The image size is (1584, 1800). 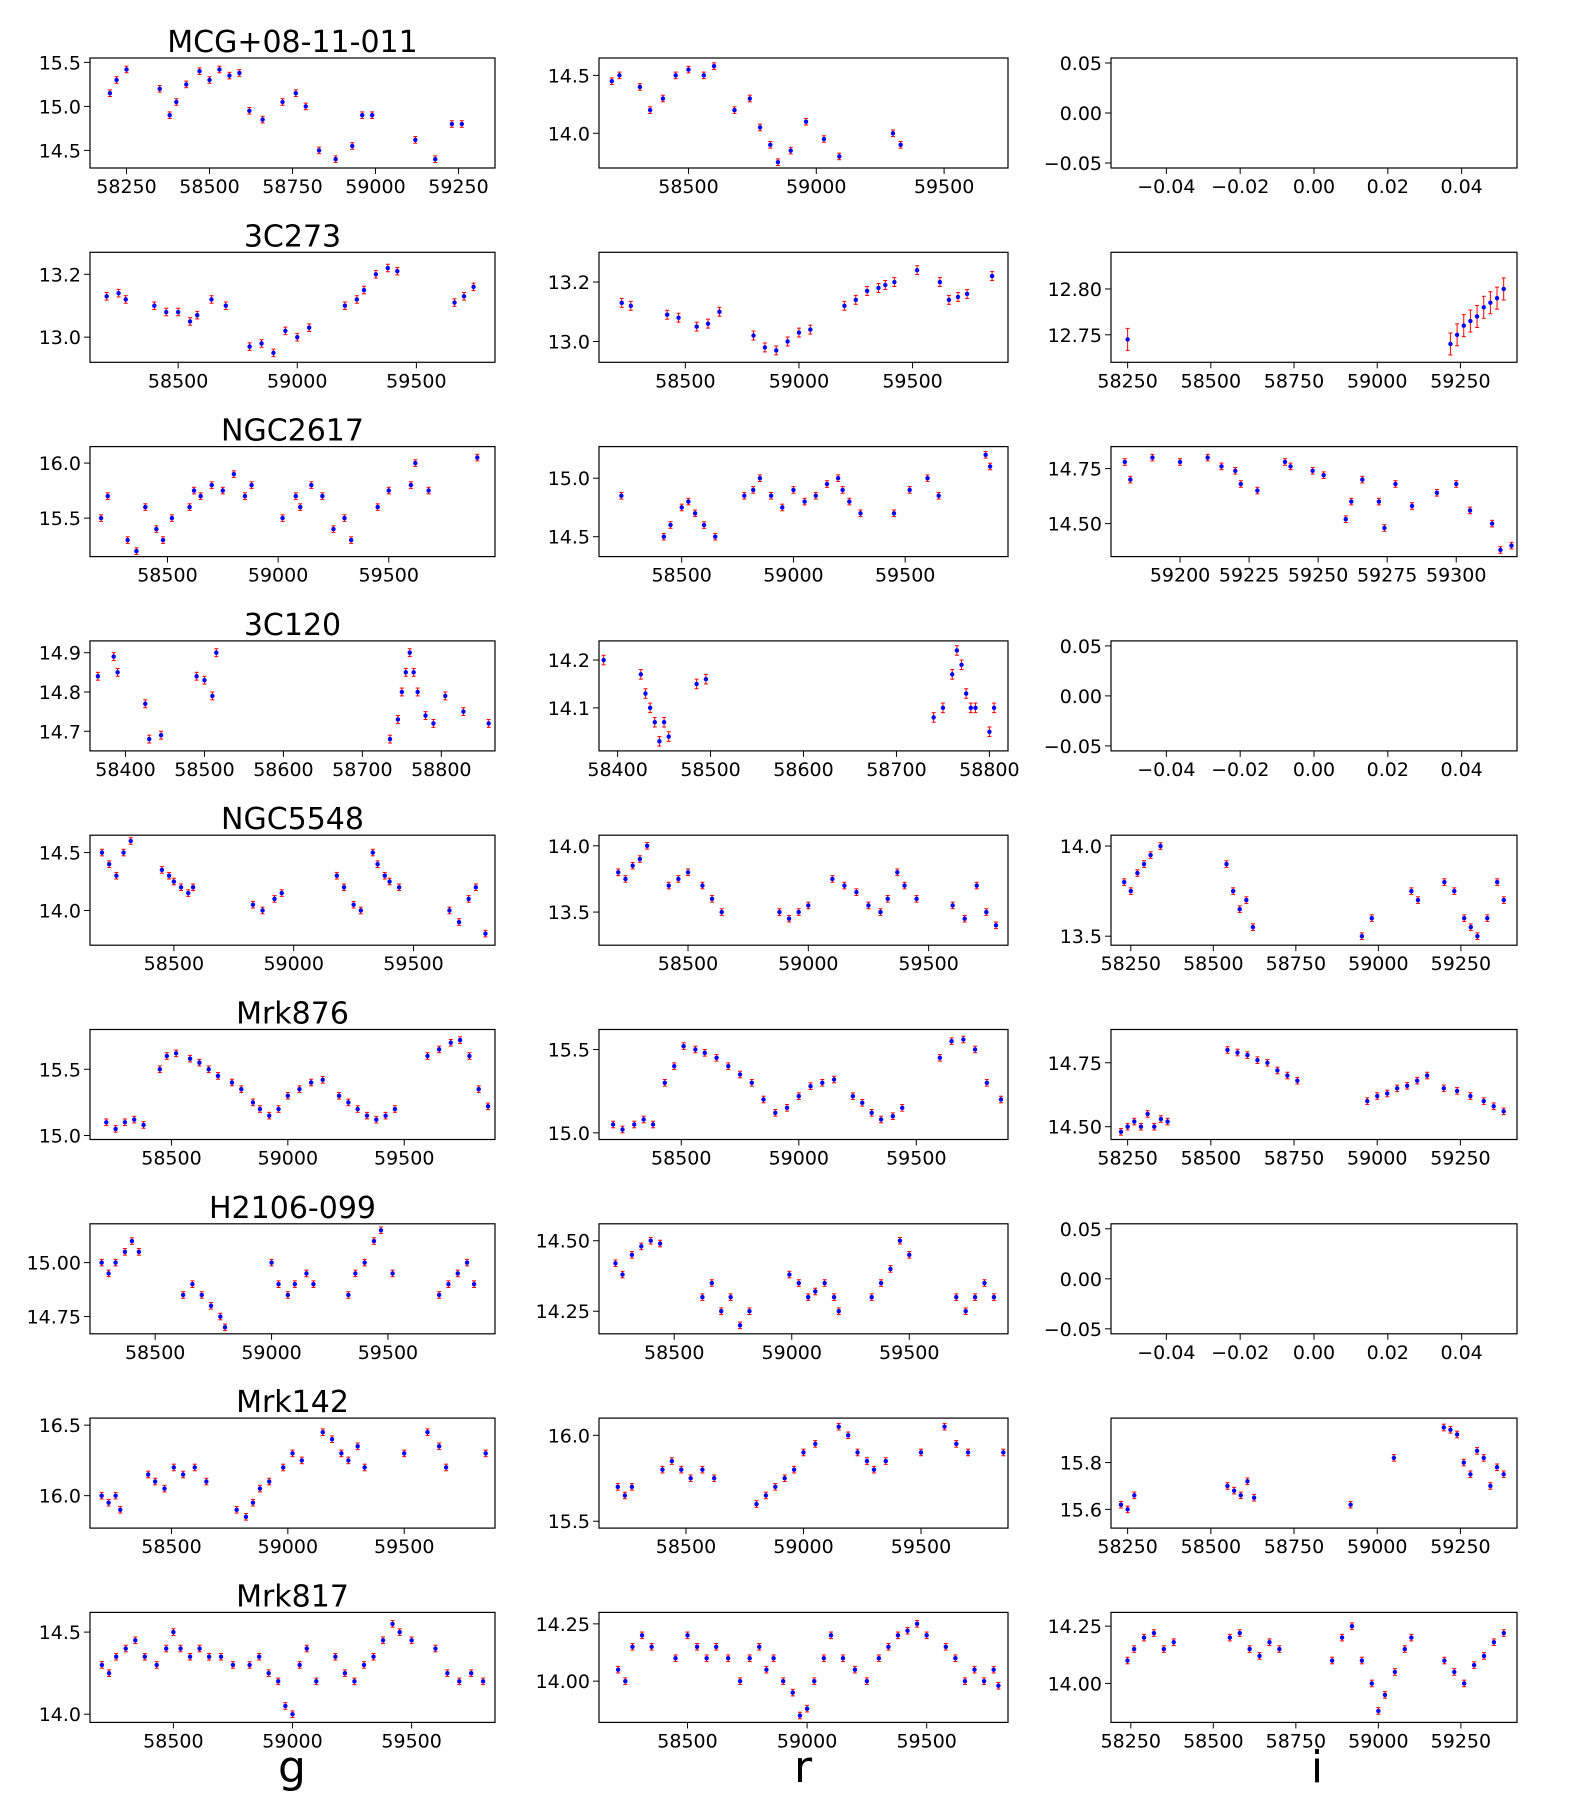 I want to click on panel-mrk817-i: 58250 58500 58750 59000 59250 14.00 14.25, so click(x=1283, y=1681).